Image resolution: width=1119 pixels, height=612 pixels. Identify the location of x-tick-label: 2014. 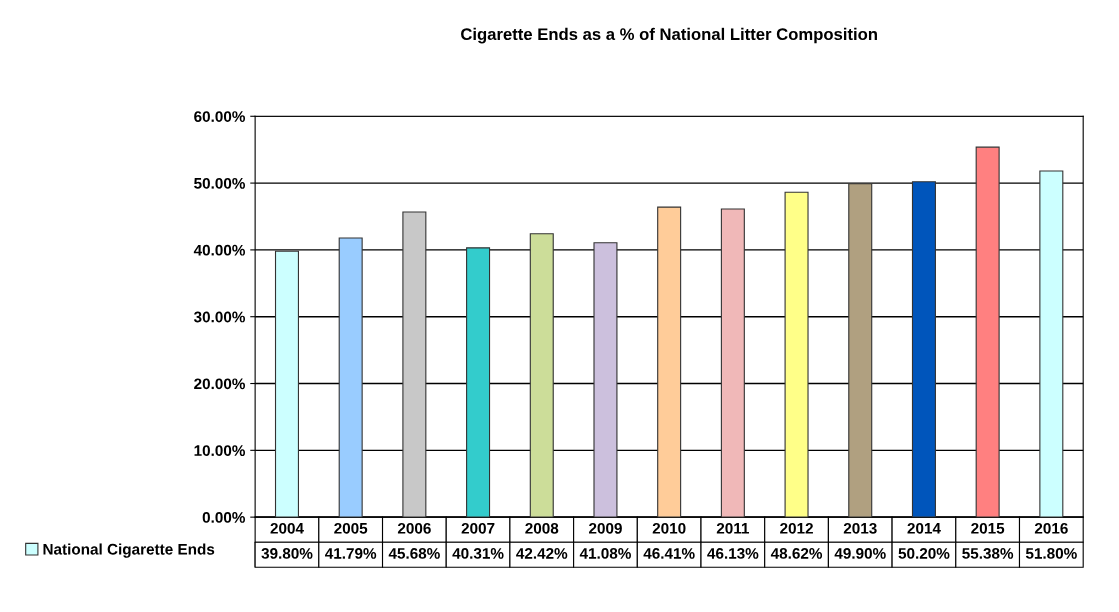
(924, 528).